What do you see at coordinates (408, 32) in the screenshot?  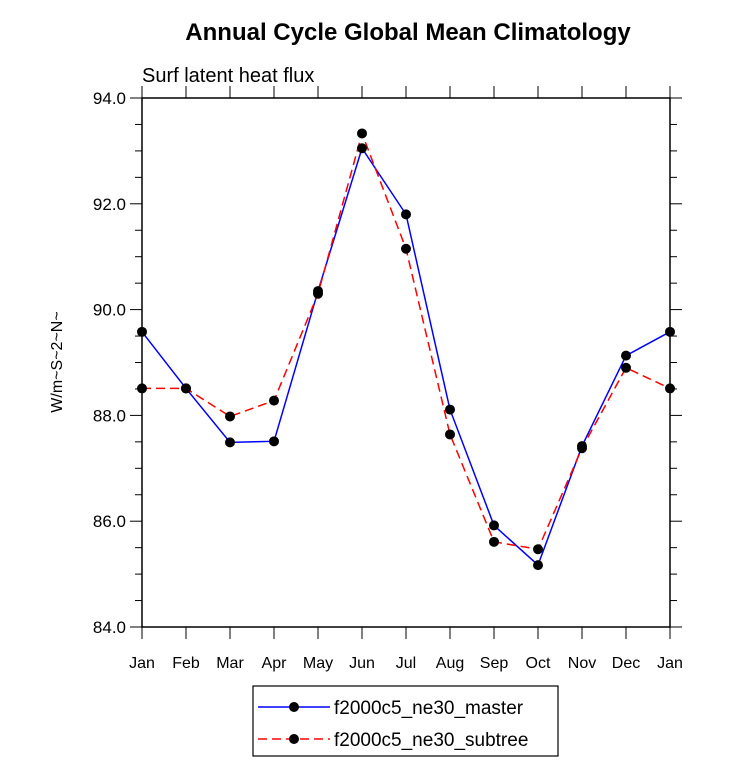 I see `chart-title: Annual Cycle Global Mean Climatology` at bounding box center [408, 32].